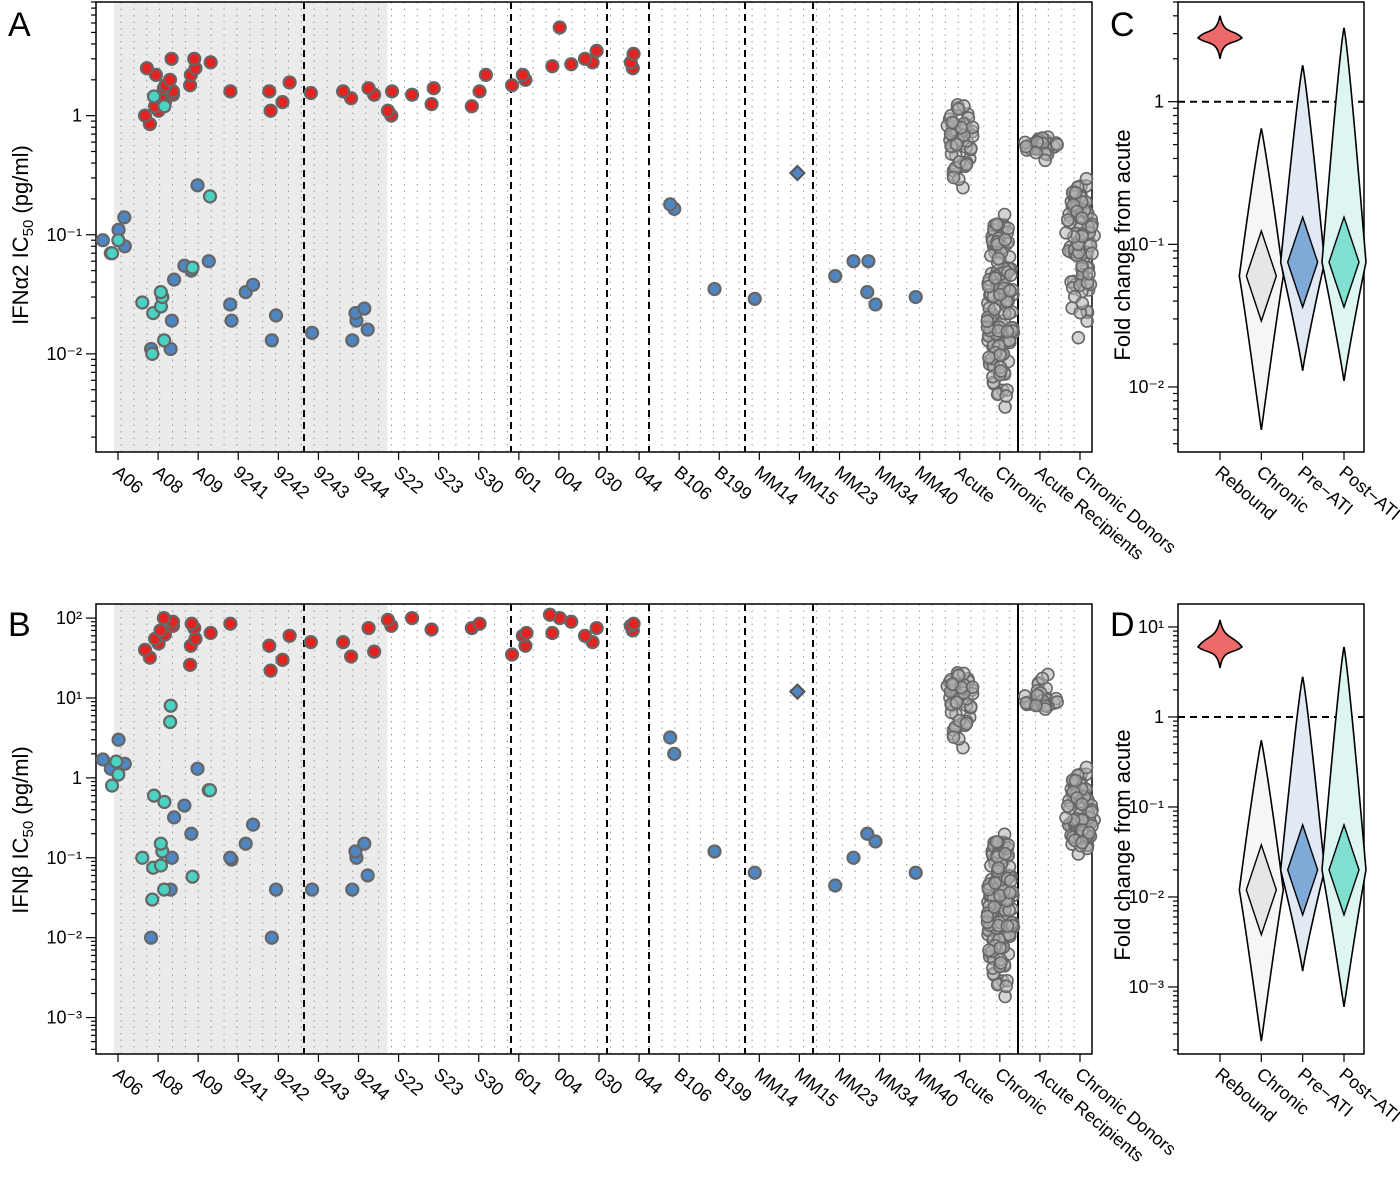  Describe the element at coordinates (1151, 627) in the screenshot. I see `y-tick-label: 10¹` at that location.